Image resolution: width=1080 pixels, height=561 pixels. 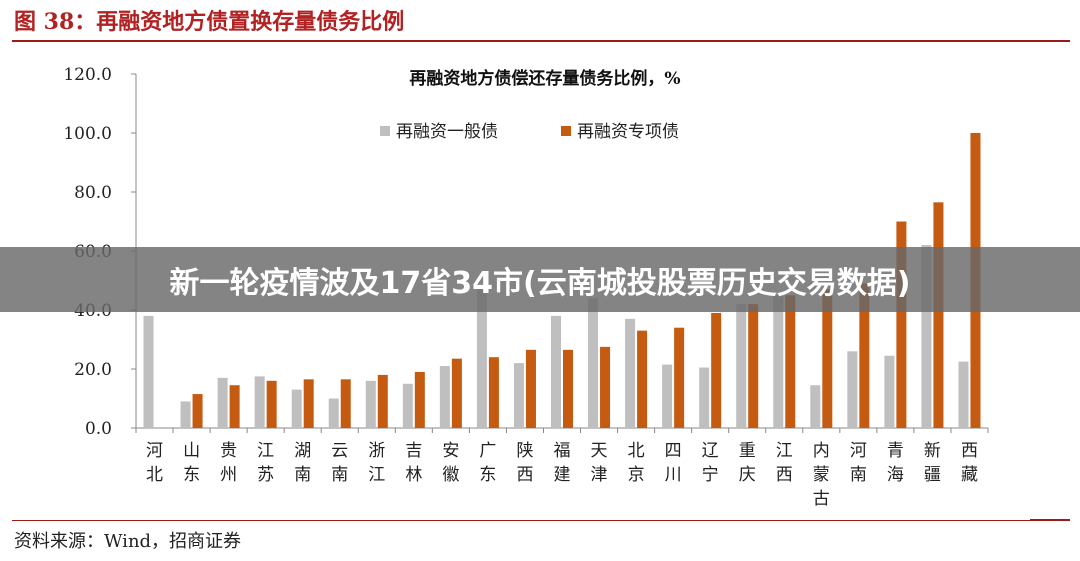 I want to click on x-tick-label: 四川, so click(x=673, y=463).